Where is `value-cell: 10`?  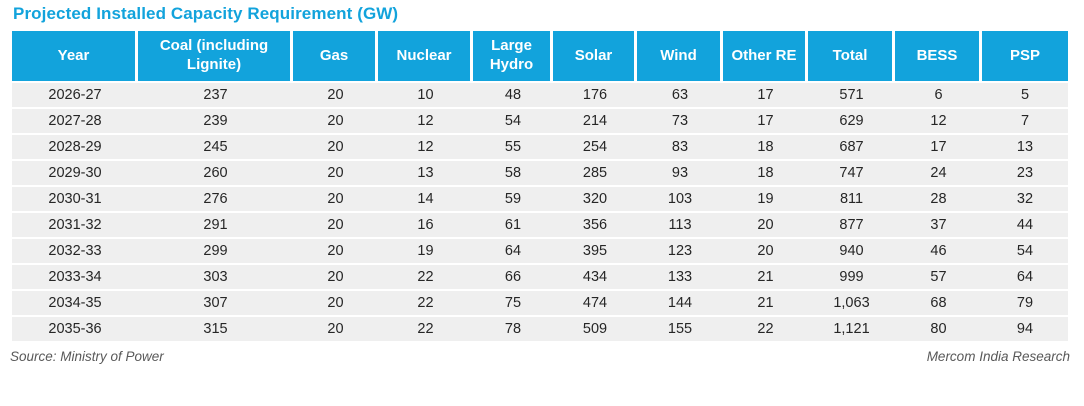 value-cell: 10 is located at coordinates (425, 96).